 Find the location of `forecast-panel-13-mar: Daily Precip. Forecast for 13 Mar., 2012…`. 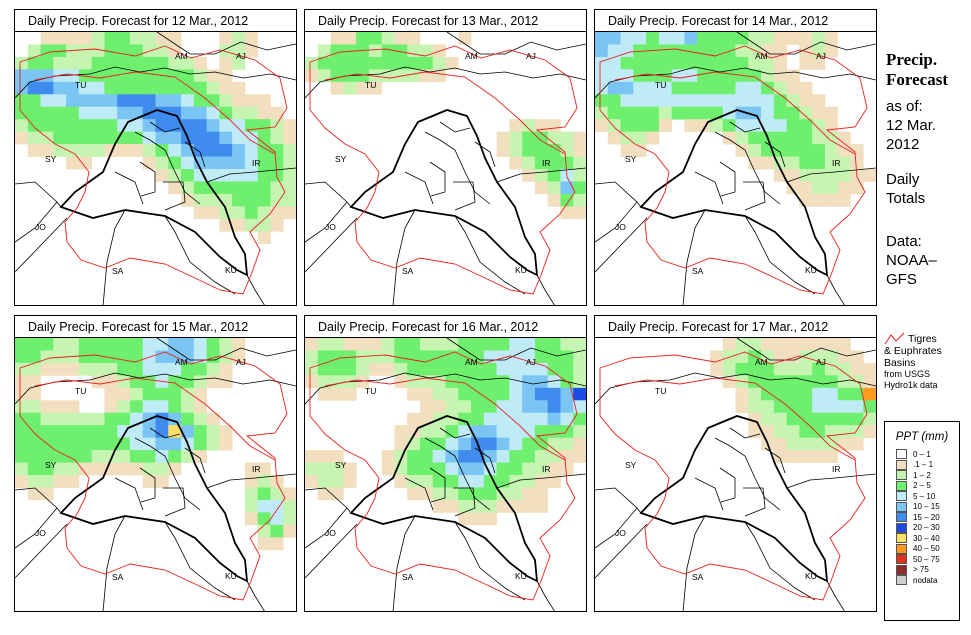

forecast-panel-13-mar: Daily Precip. Forecast for 13 Mar., 2012… is located at coordinates (445, 157).